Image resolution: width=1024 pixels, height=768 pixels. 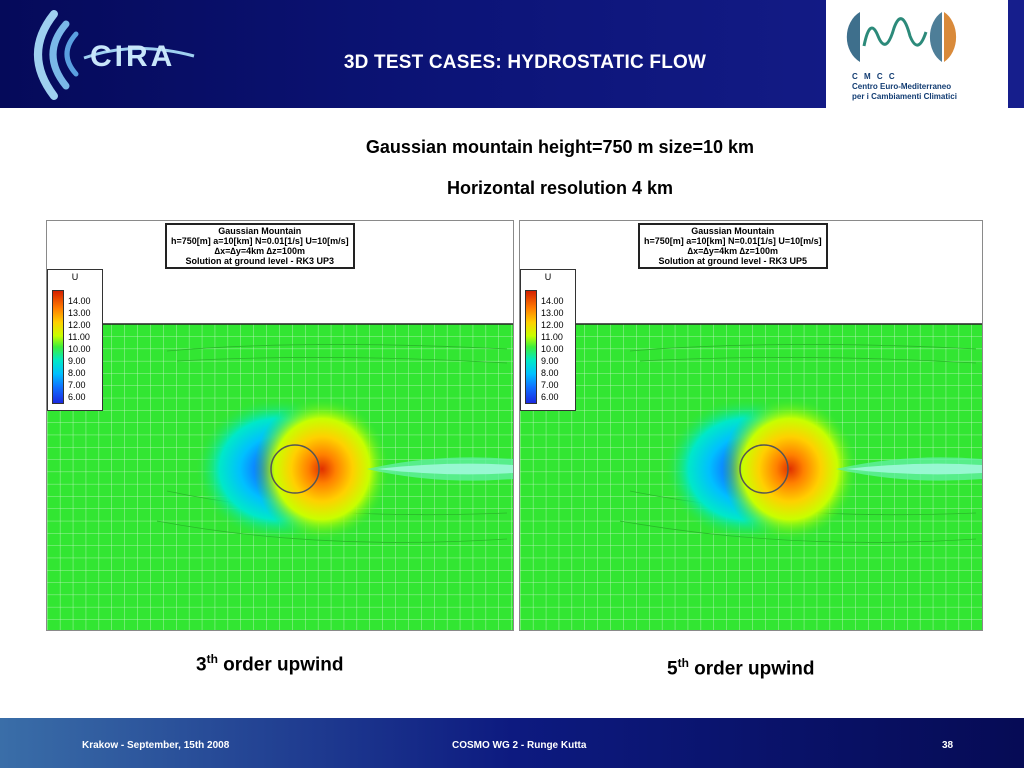 What do you see at coordinates (132, 56) in the screenshot?
I see `svg-text: CIRA` at bounding box center [132, 56].